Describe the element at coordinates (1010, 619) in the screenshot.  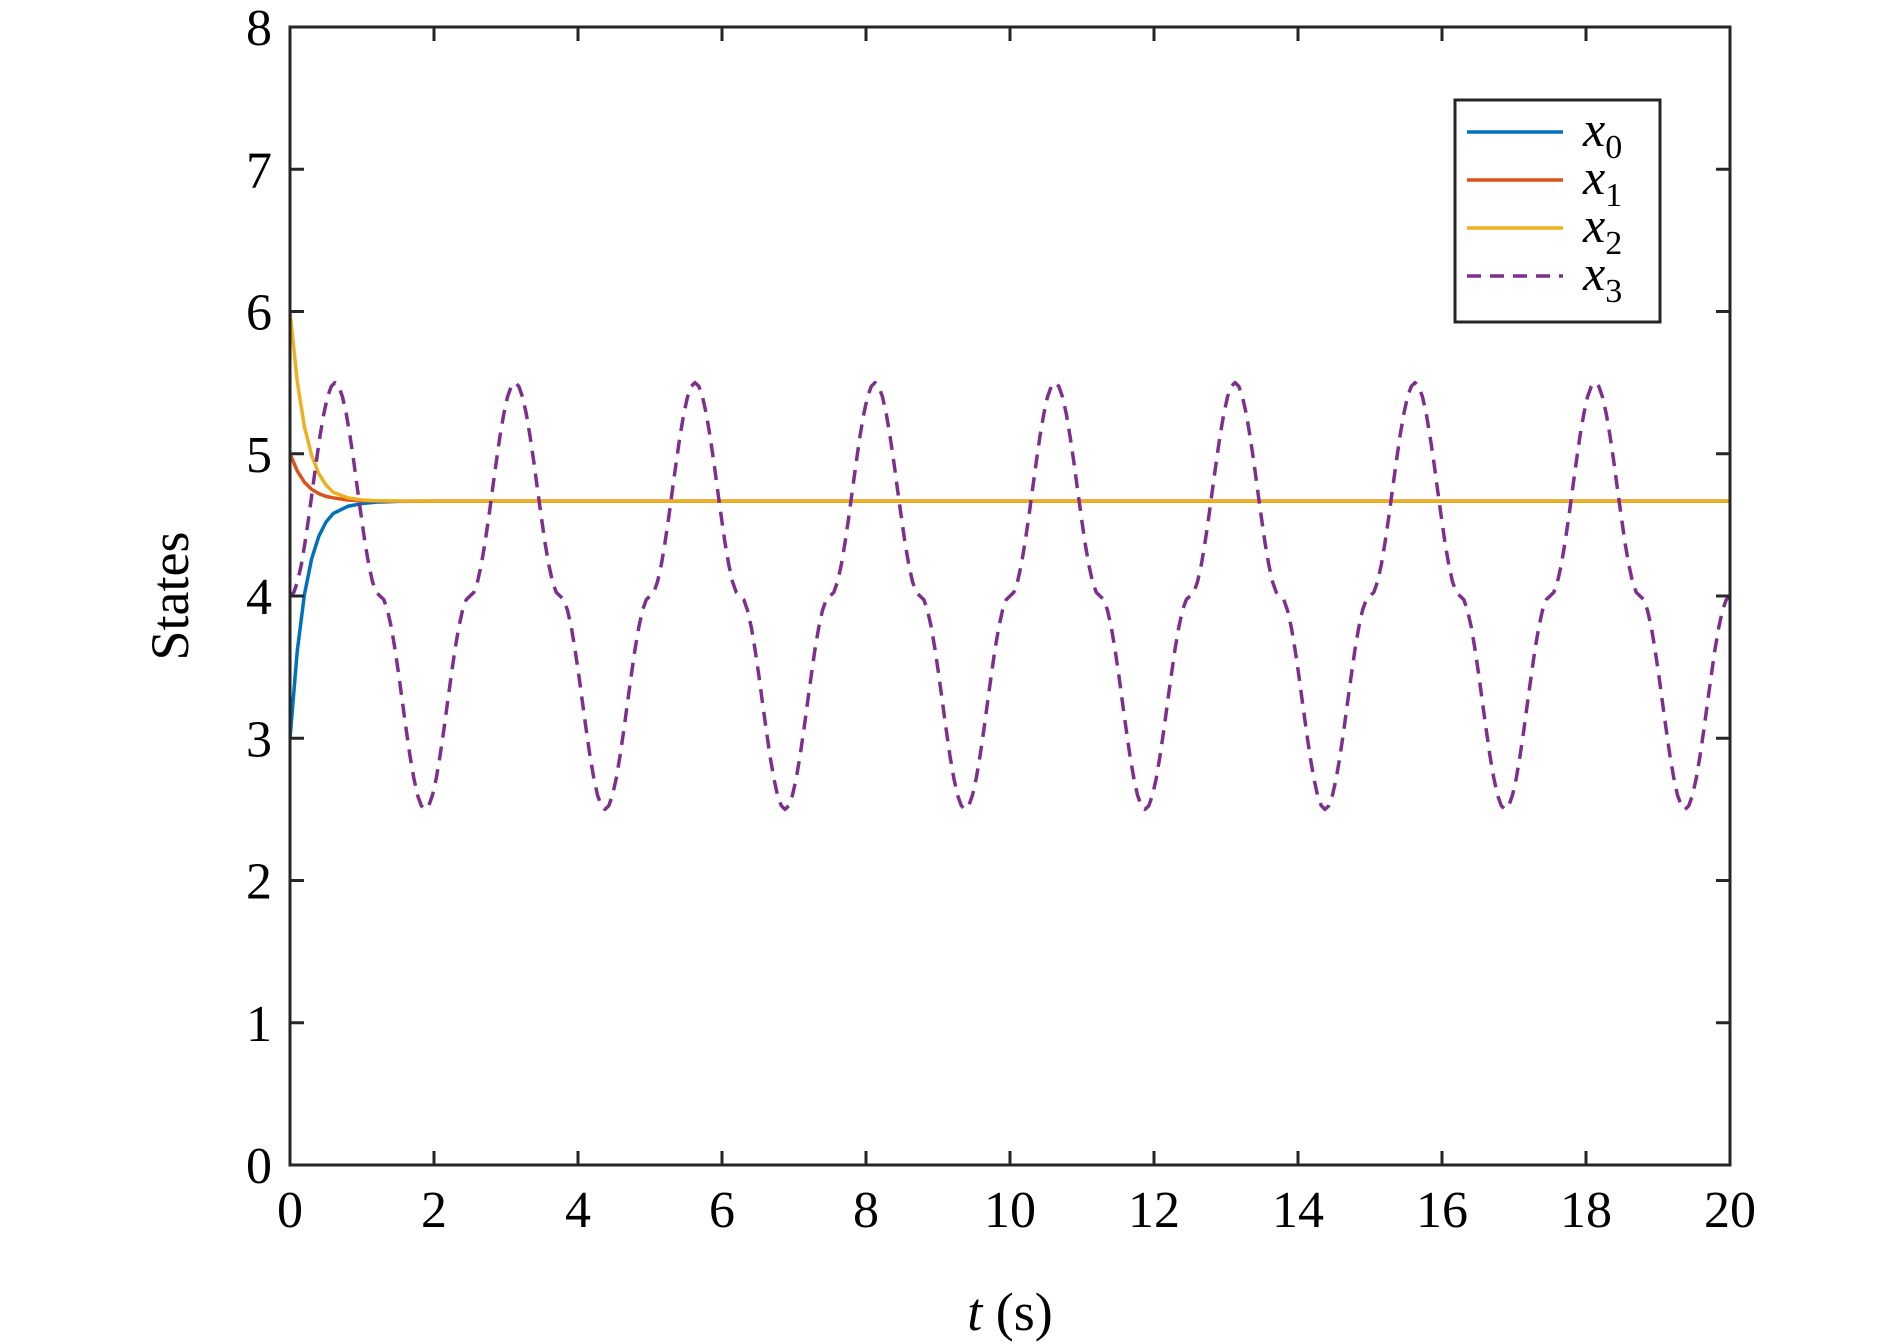
I see `series-line-x0` at that location.